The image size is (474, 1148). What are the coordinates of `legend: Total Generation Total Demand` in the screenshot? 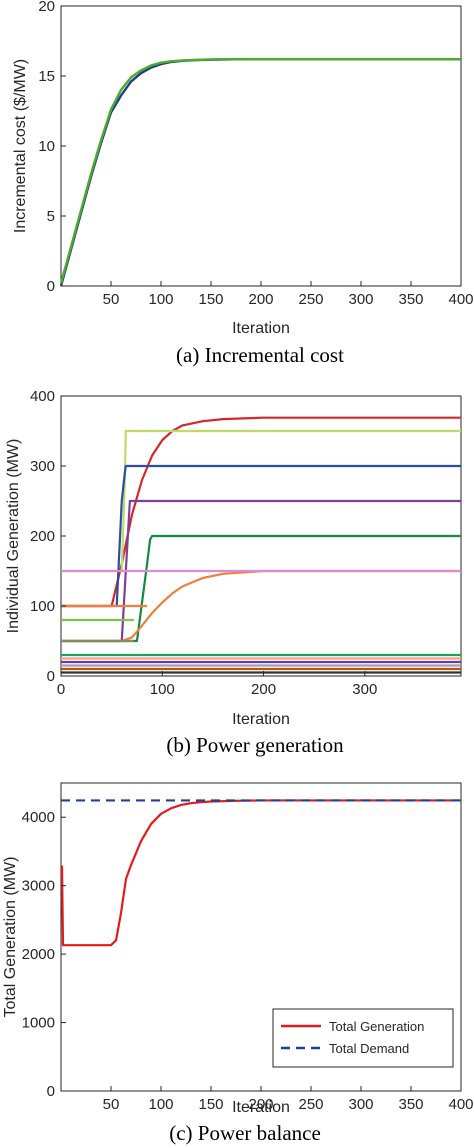 It's located at (363, 1038).